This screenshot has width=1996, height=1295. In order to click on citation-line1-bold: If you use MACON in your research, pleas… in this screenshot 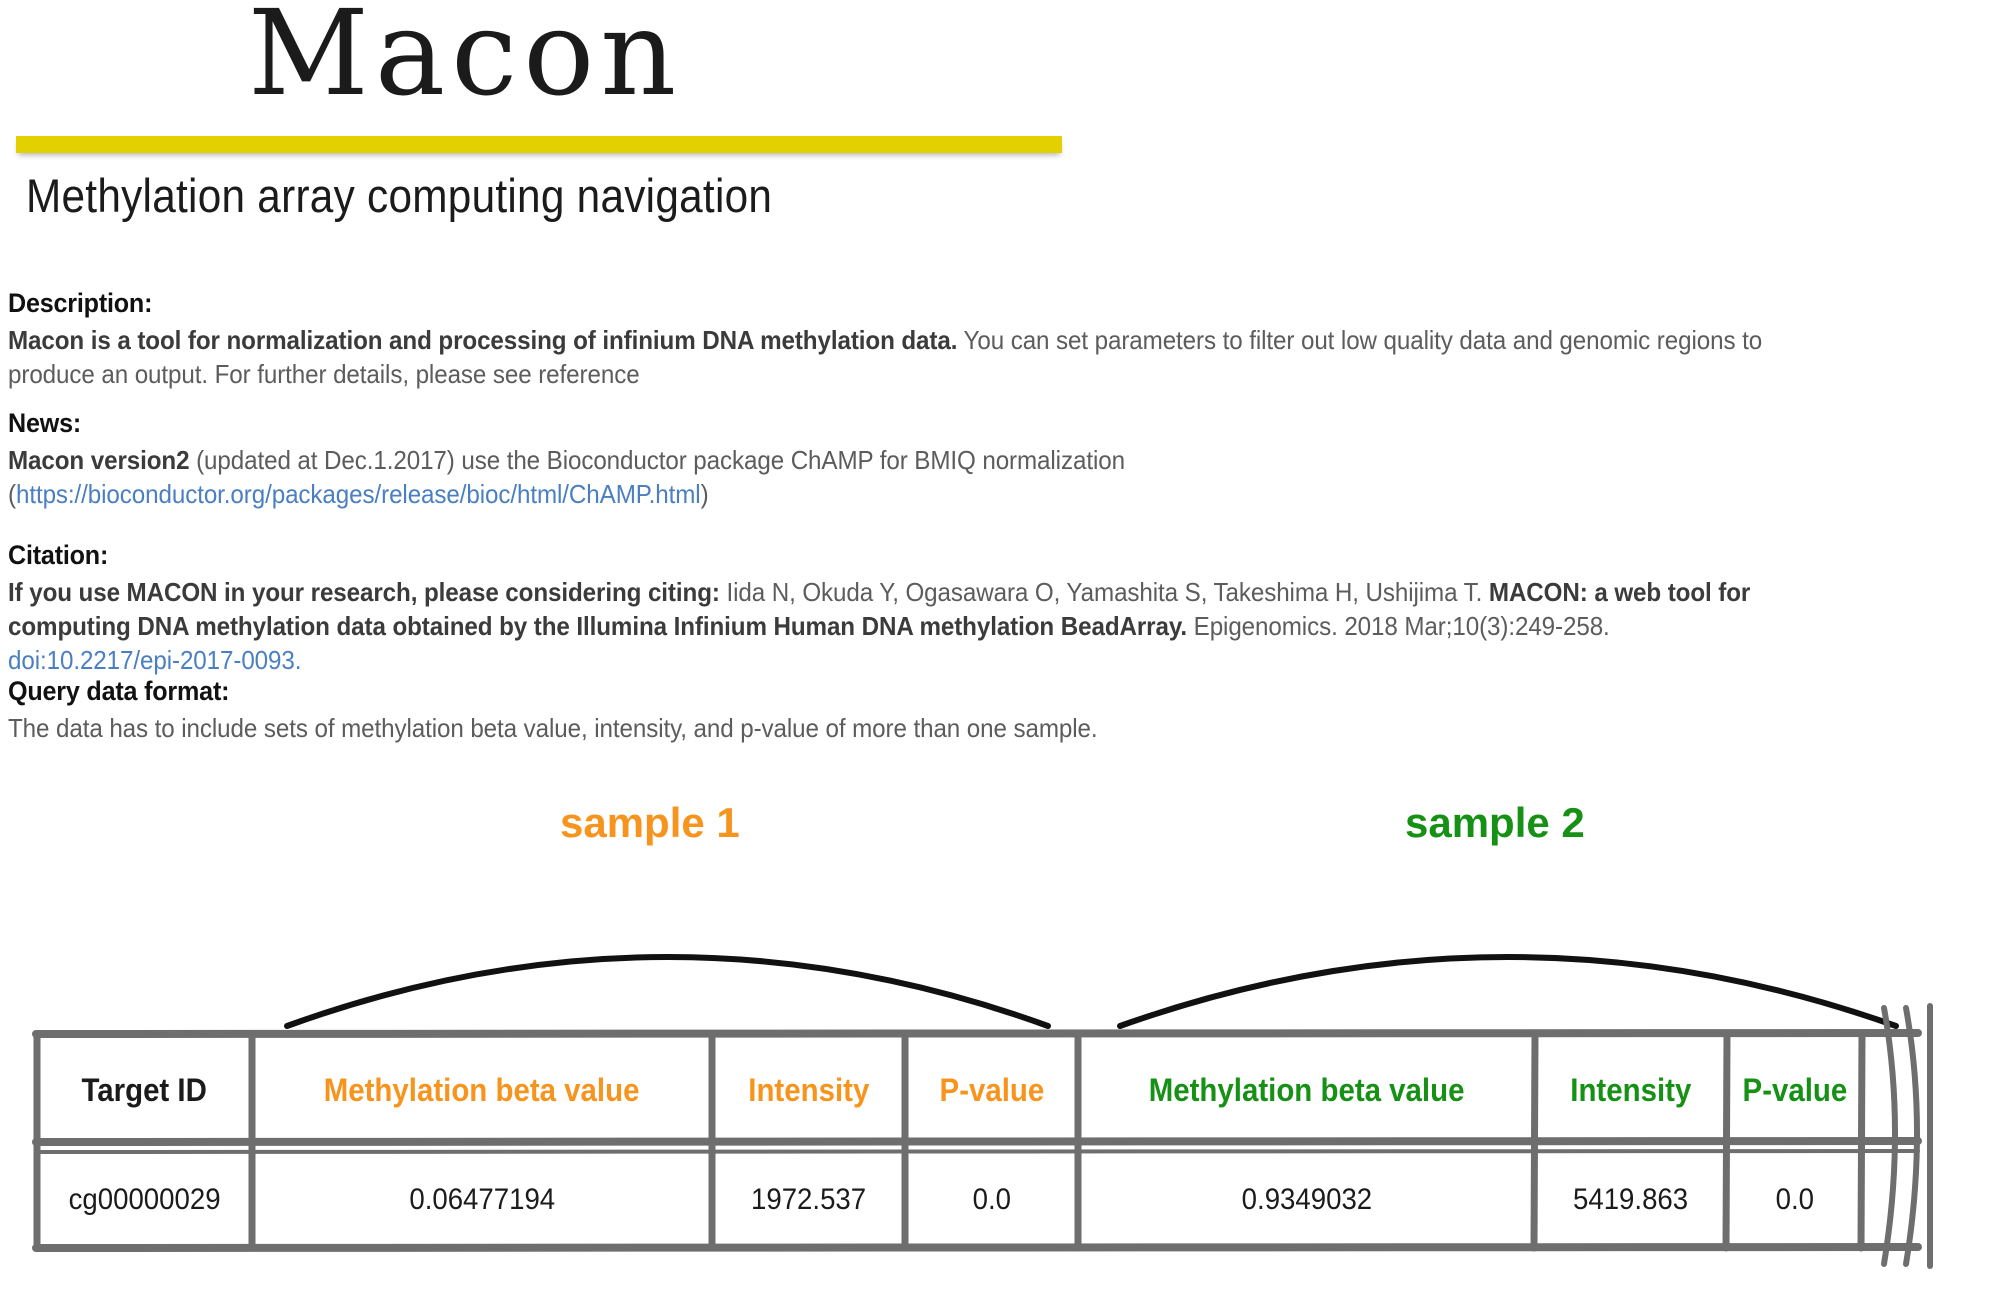, I will do `click(364, 592)`.